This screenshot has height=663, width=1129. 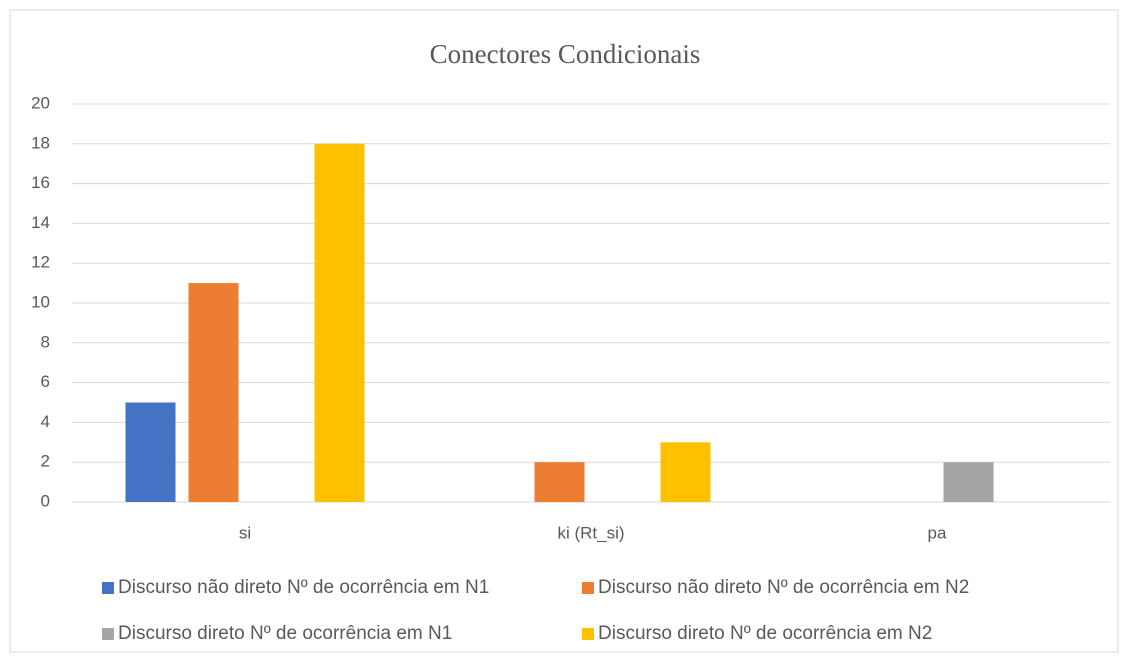 I want to click on y-tick-label: 20, so click(x=40, y=102).